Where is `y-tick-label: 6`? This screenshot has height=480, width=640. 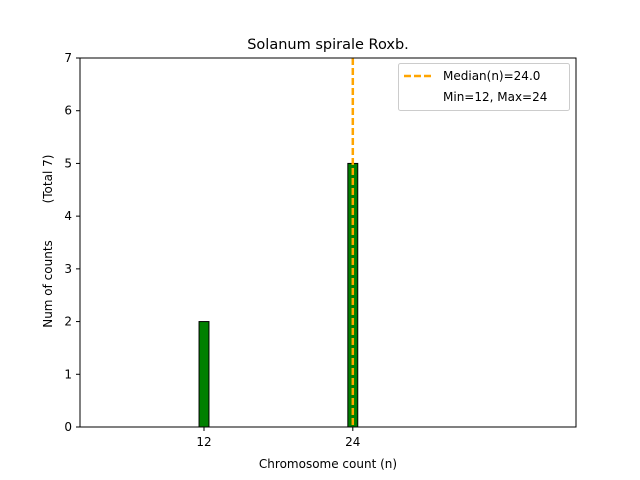 y-tick-label: 6 is located at coordinates (68, 111).